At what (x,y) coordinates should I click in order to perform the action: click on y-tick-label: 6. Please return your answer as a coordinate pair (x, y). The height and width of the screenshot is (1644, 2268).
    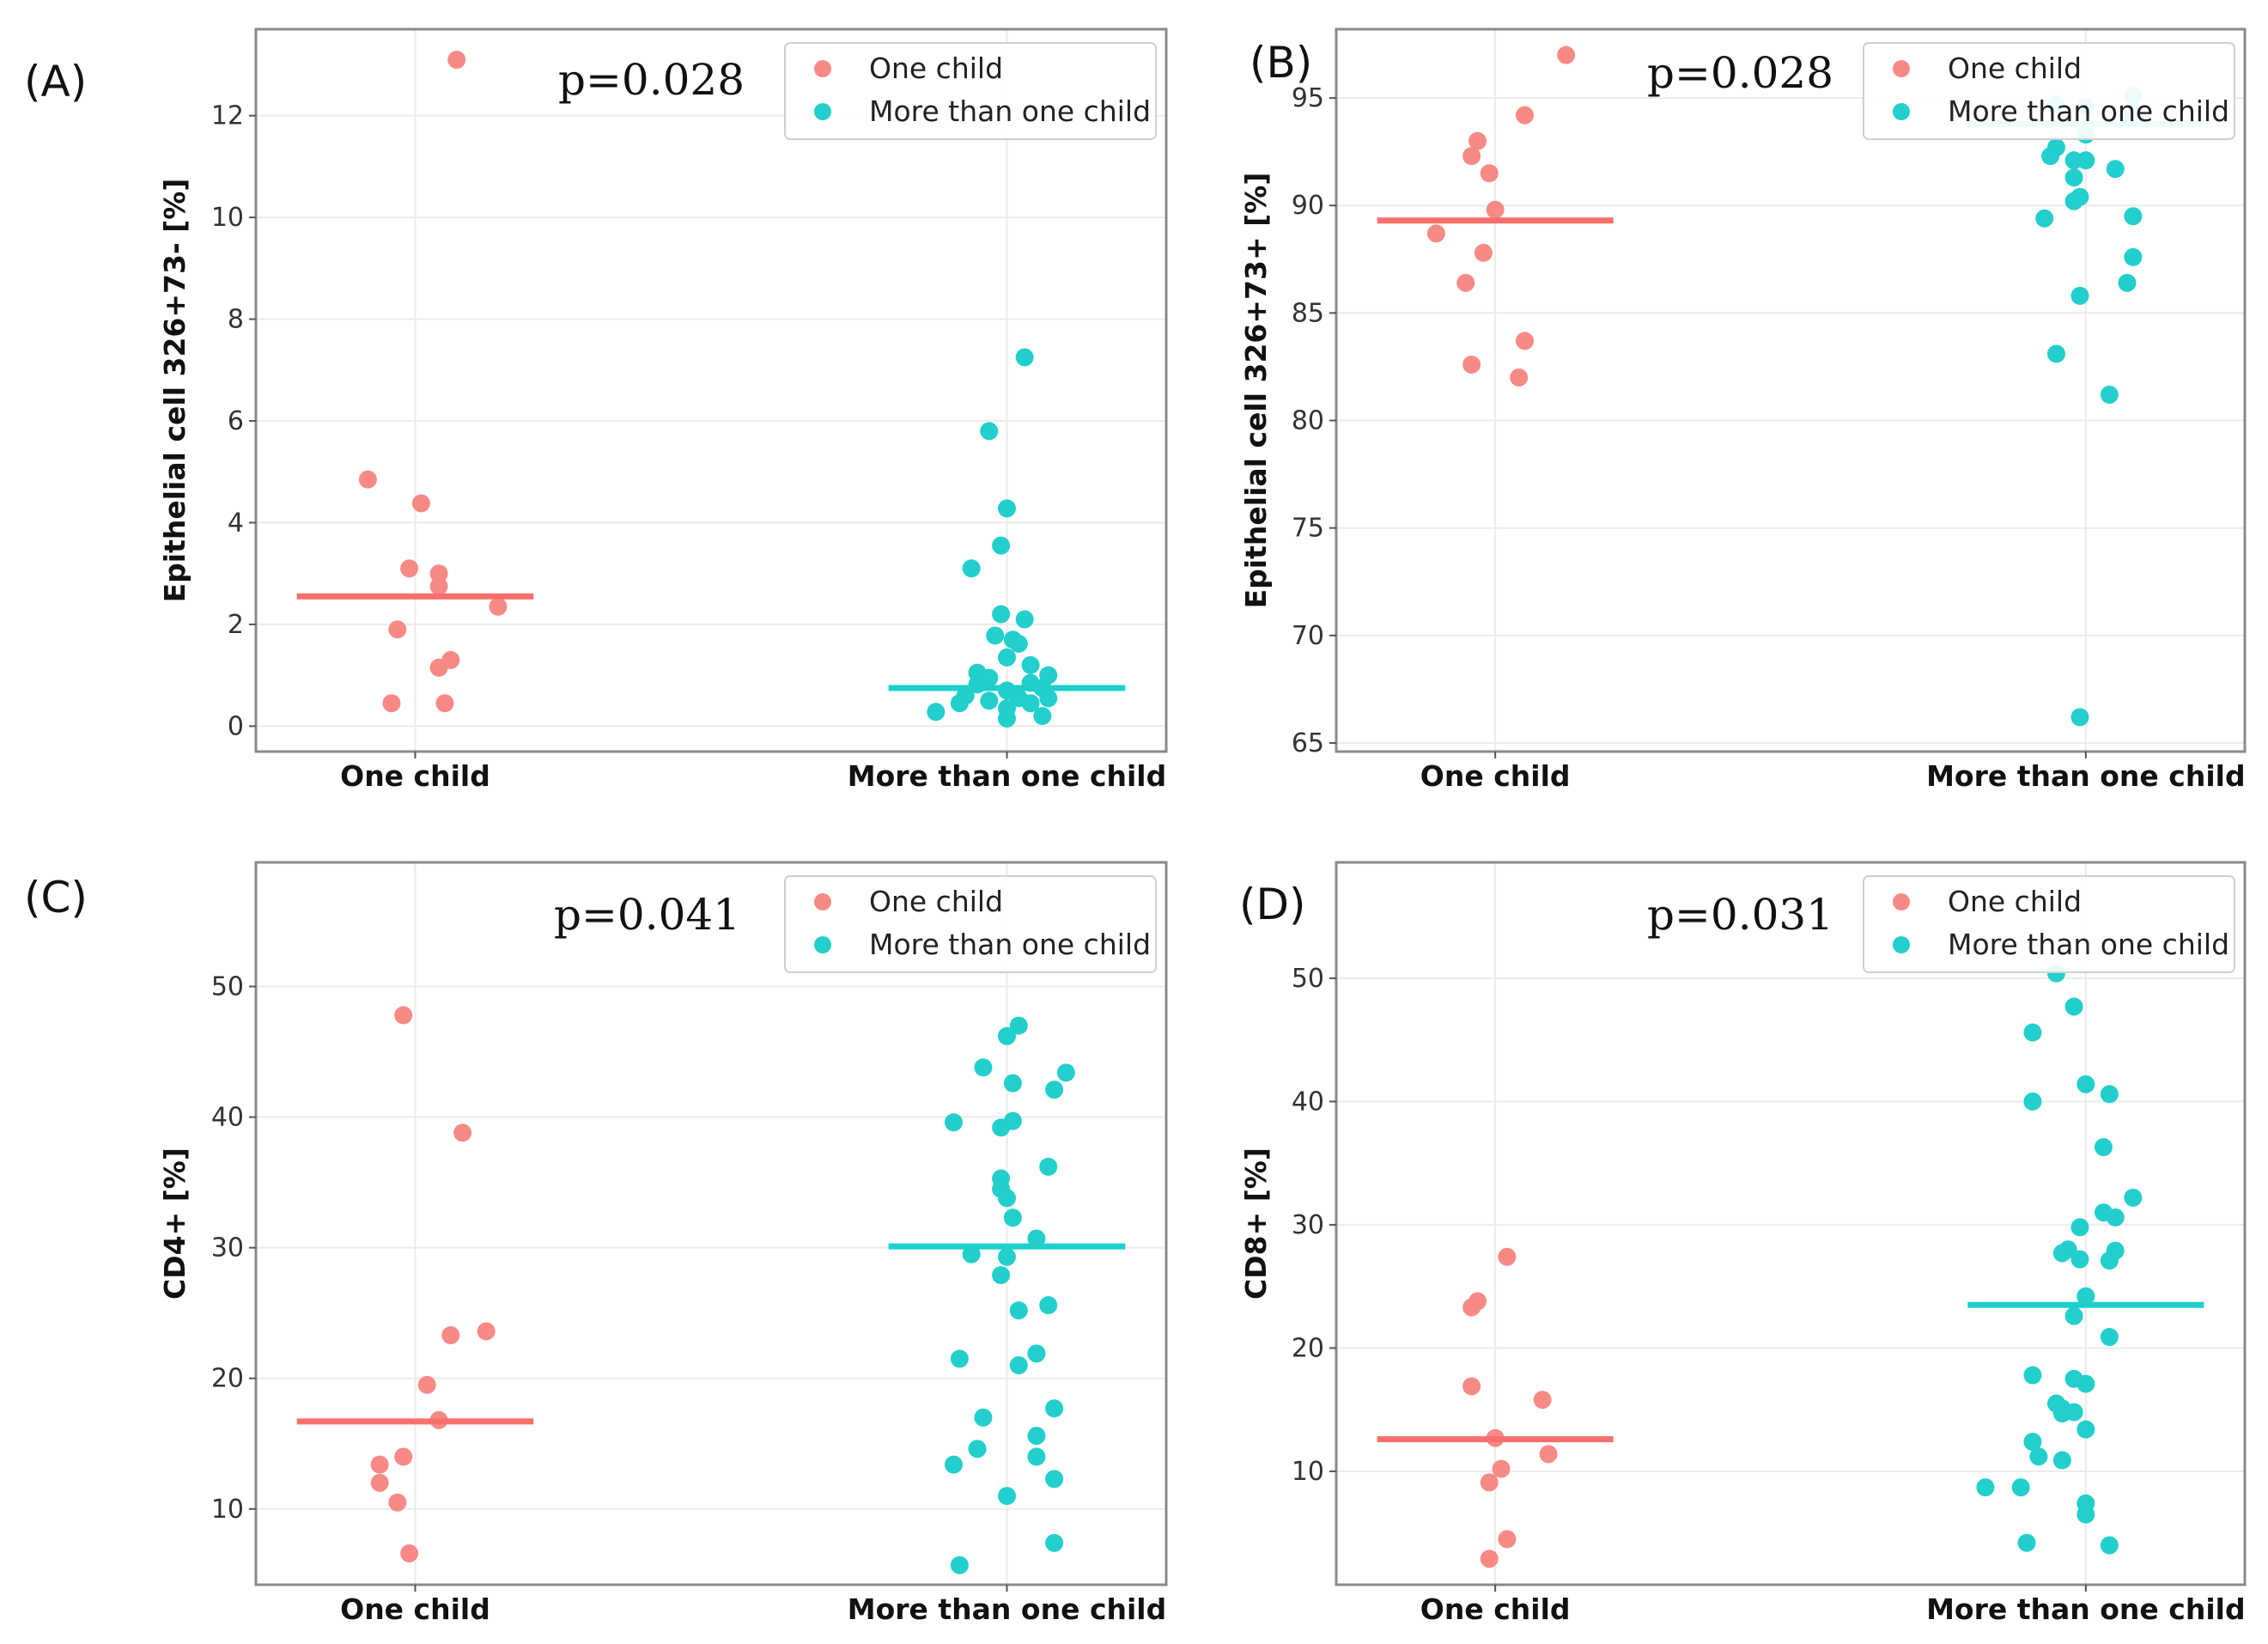
    Looking at the image, I should click on (236, 421).